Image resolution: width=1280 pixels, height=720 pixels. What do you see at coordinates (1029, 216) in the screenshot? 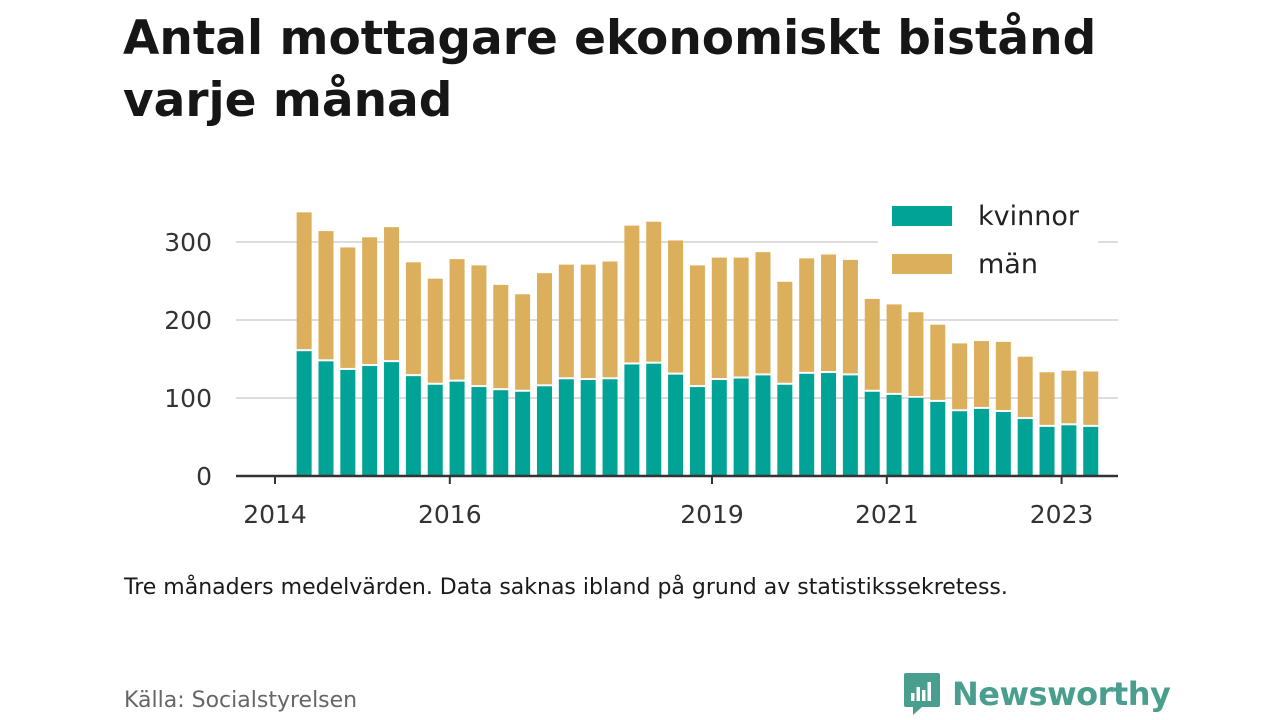
I see `legend-label: kvinnor` at bounding box center [1029, 216].